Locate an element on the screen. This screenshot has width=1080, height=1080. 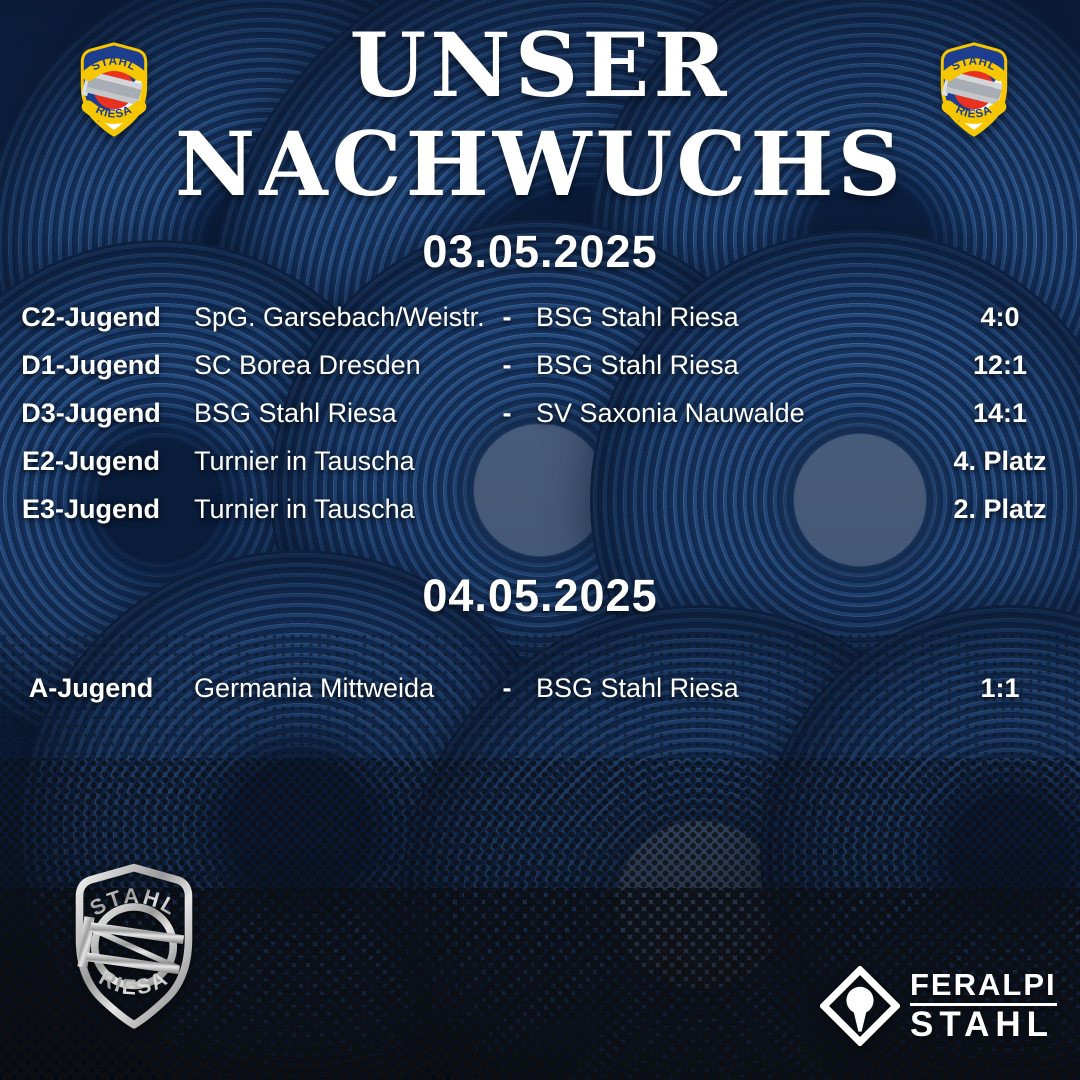
stahl-riesa-crest-right: STAHL RIESA is located at coordinates (974, 89).